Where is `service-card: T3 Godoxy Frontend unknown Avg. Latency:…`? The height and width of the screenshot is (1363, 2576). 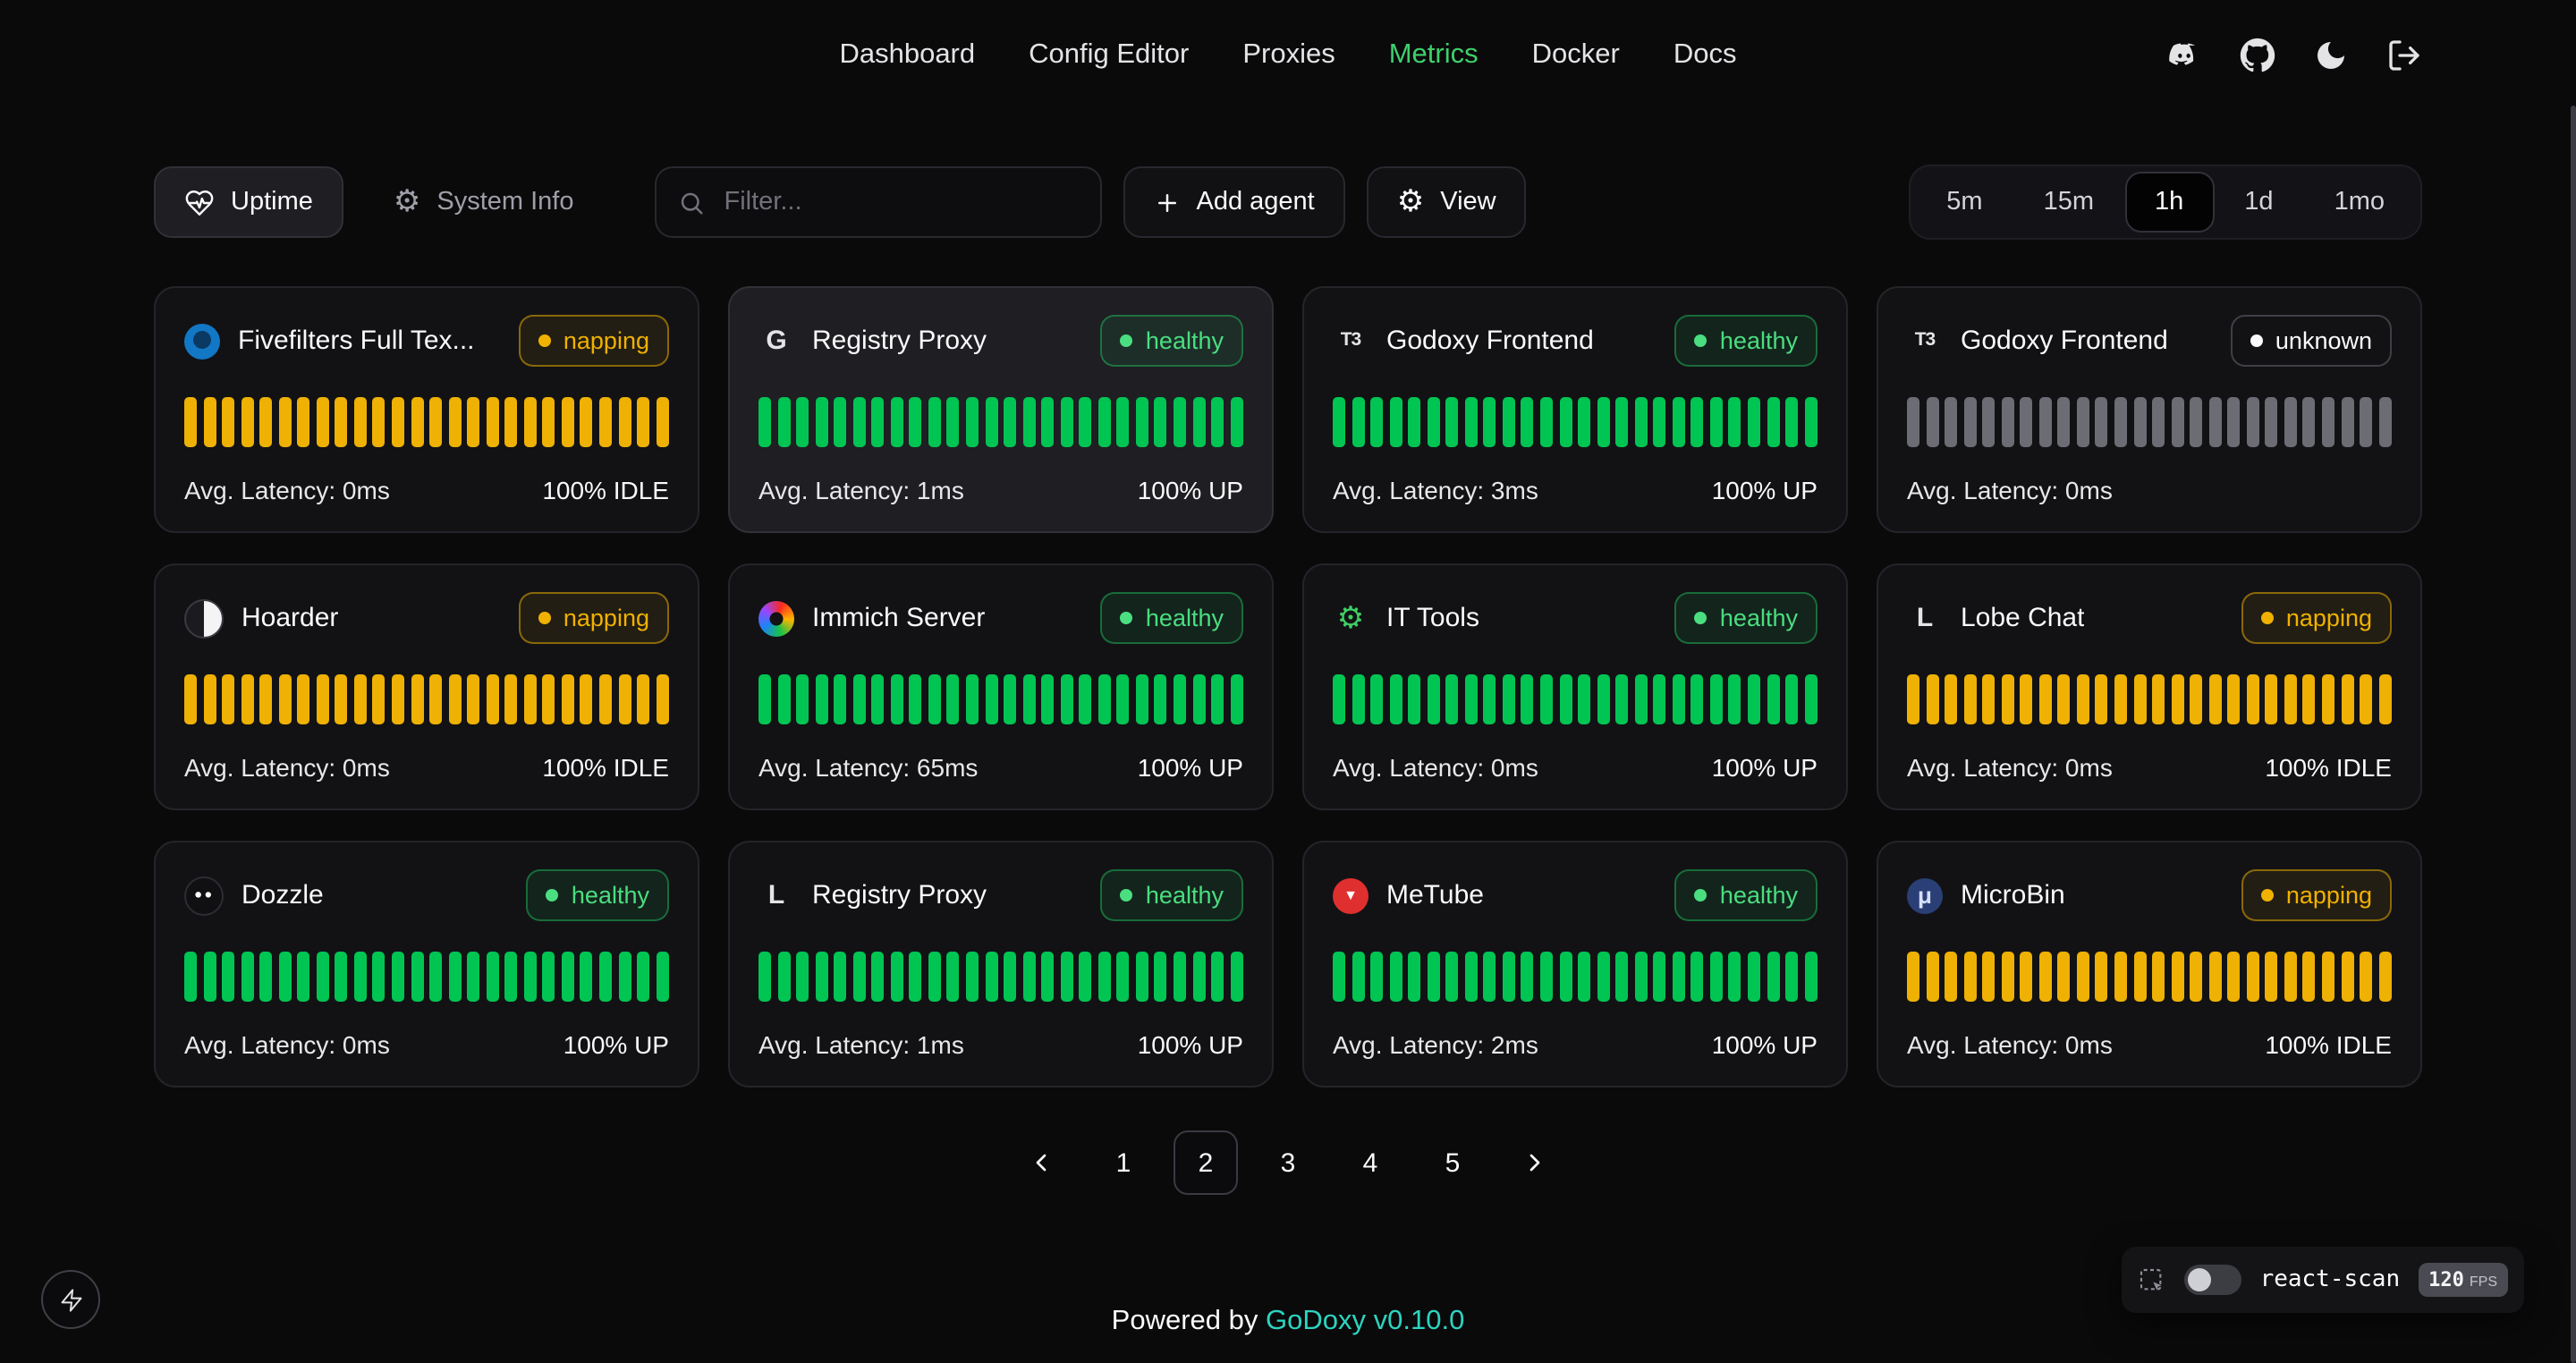
service-card: T3 Godoxy Frontend unknown Avg. Latency:… is located at coordinates (2149, 410).